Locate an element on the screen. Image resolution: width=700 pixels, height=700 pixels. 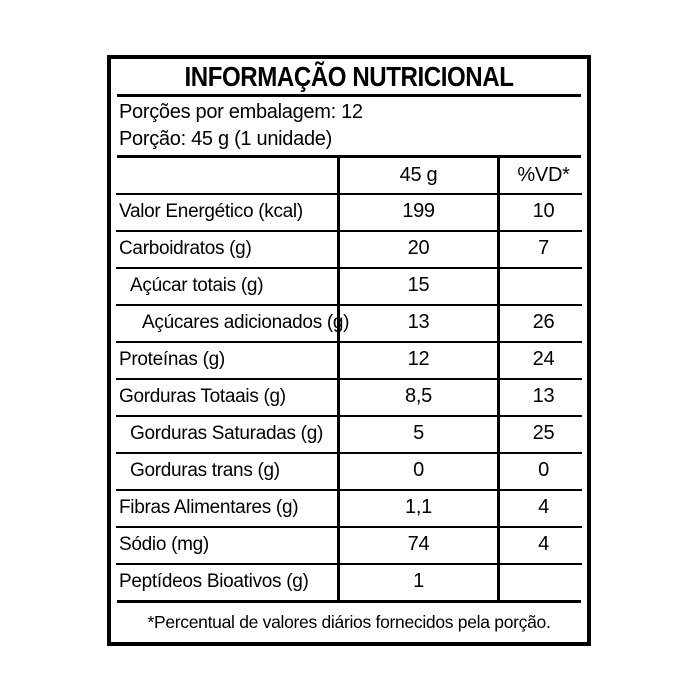
table-row: Gorduras trans (g) 0 0 is located at coordinates (349, 470).